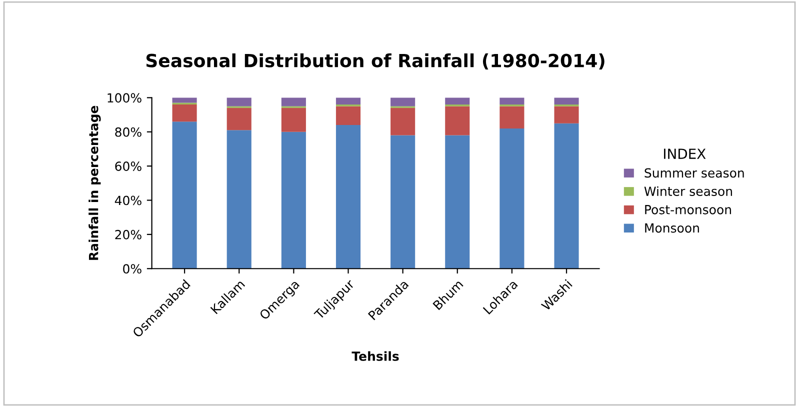 The width and height of the screenshot is (799, 407). What do you see at coordinates (688, 209) in the screenshot?
I see `legend-label: Post-monsoon` at bounding box center [688, 209].